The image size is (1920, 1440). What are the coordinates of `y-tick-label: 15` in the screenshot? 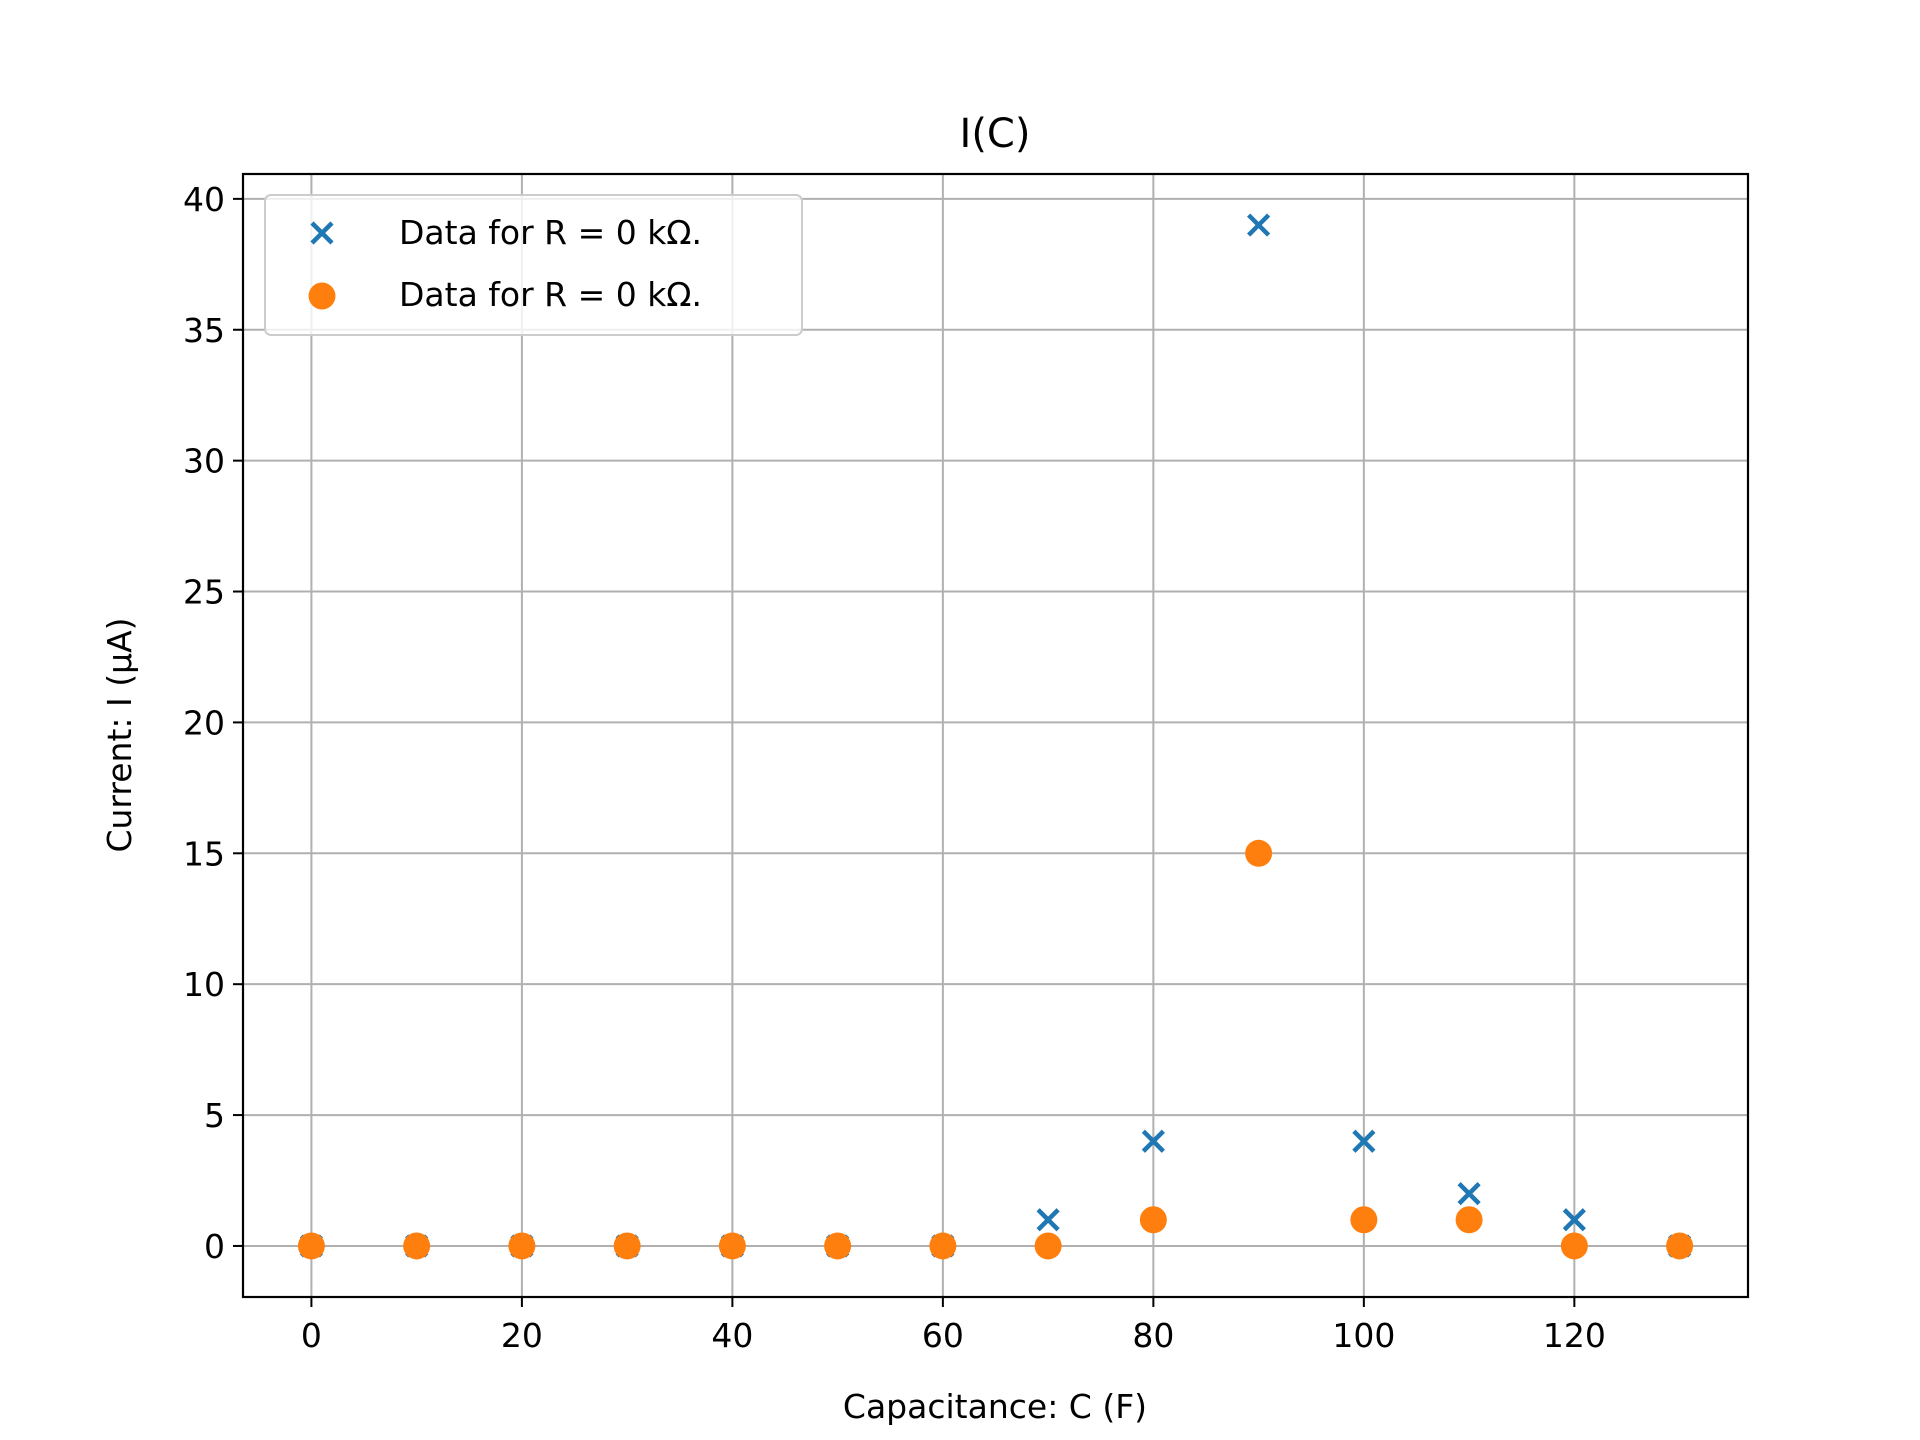 It's located at (204, 853).